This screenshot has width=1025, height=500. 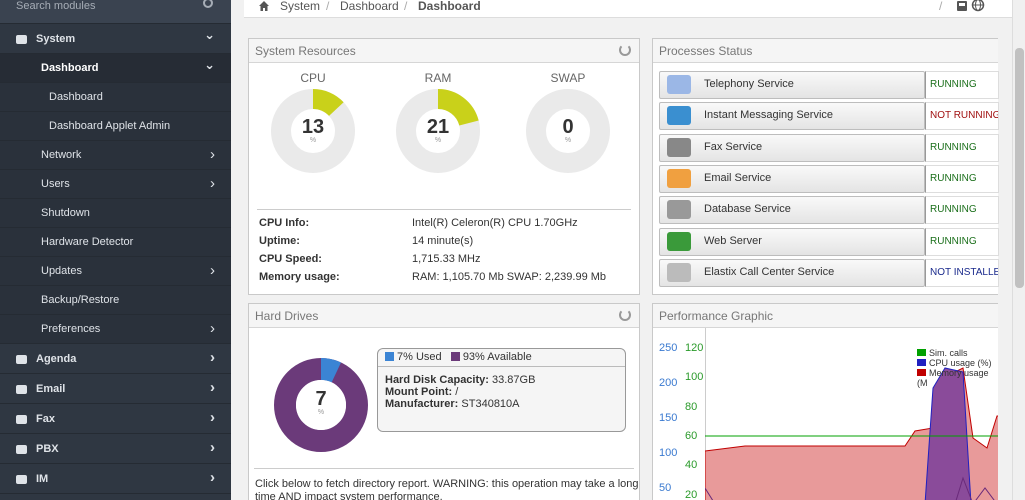 I want to click on process-row: Fax Service RUNNING, so click(x=829, y=147).